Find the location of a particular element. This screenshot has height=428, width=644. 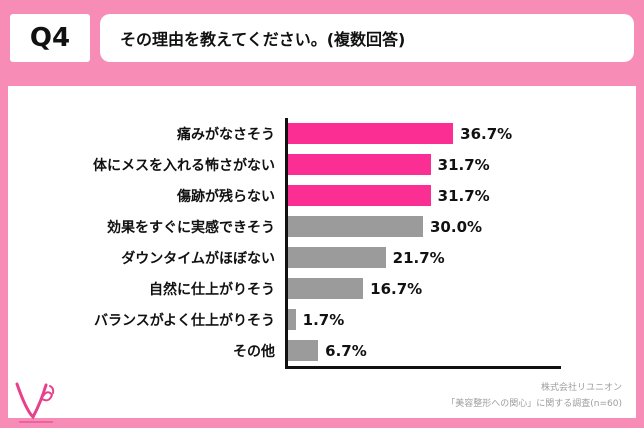

chart-row: その他 6.7% is located at coordinates (322, 350).